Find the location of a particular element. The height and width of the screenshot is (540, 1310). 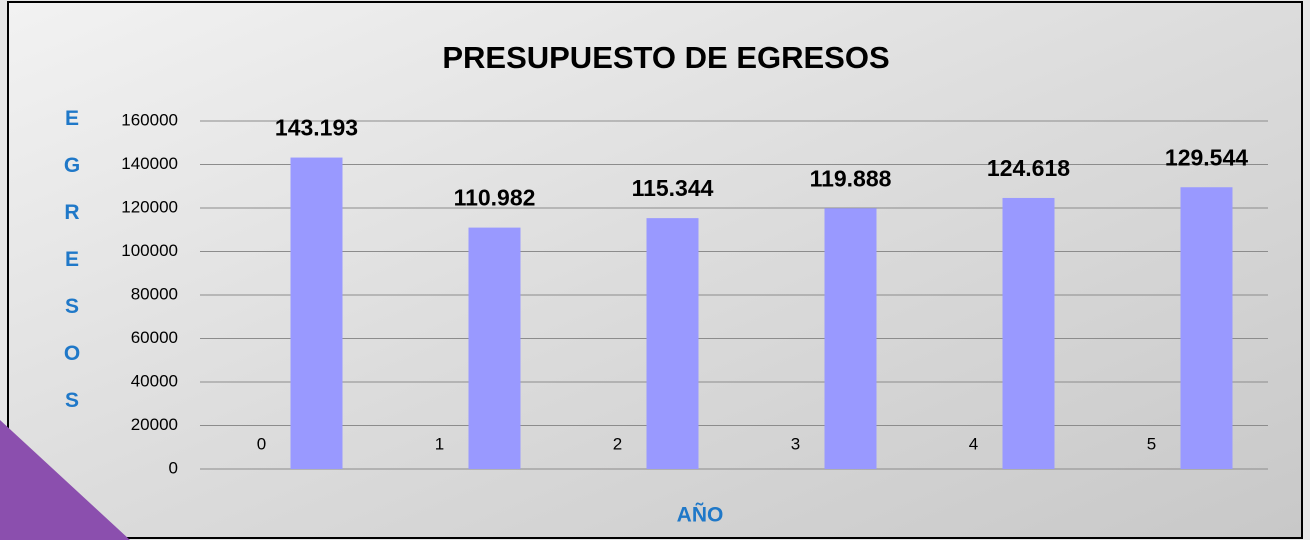

y-tick-label: 80000 is located at coordinates (154, 293).